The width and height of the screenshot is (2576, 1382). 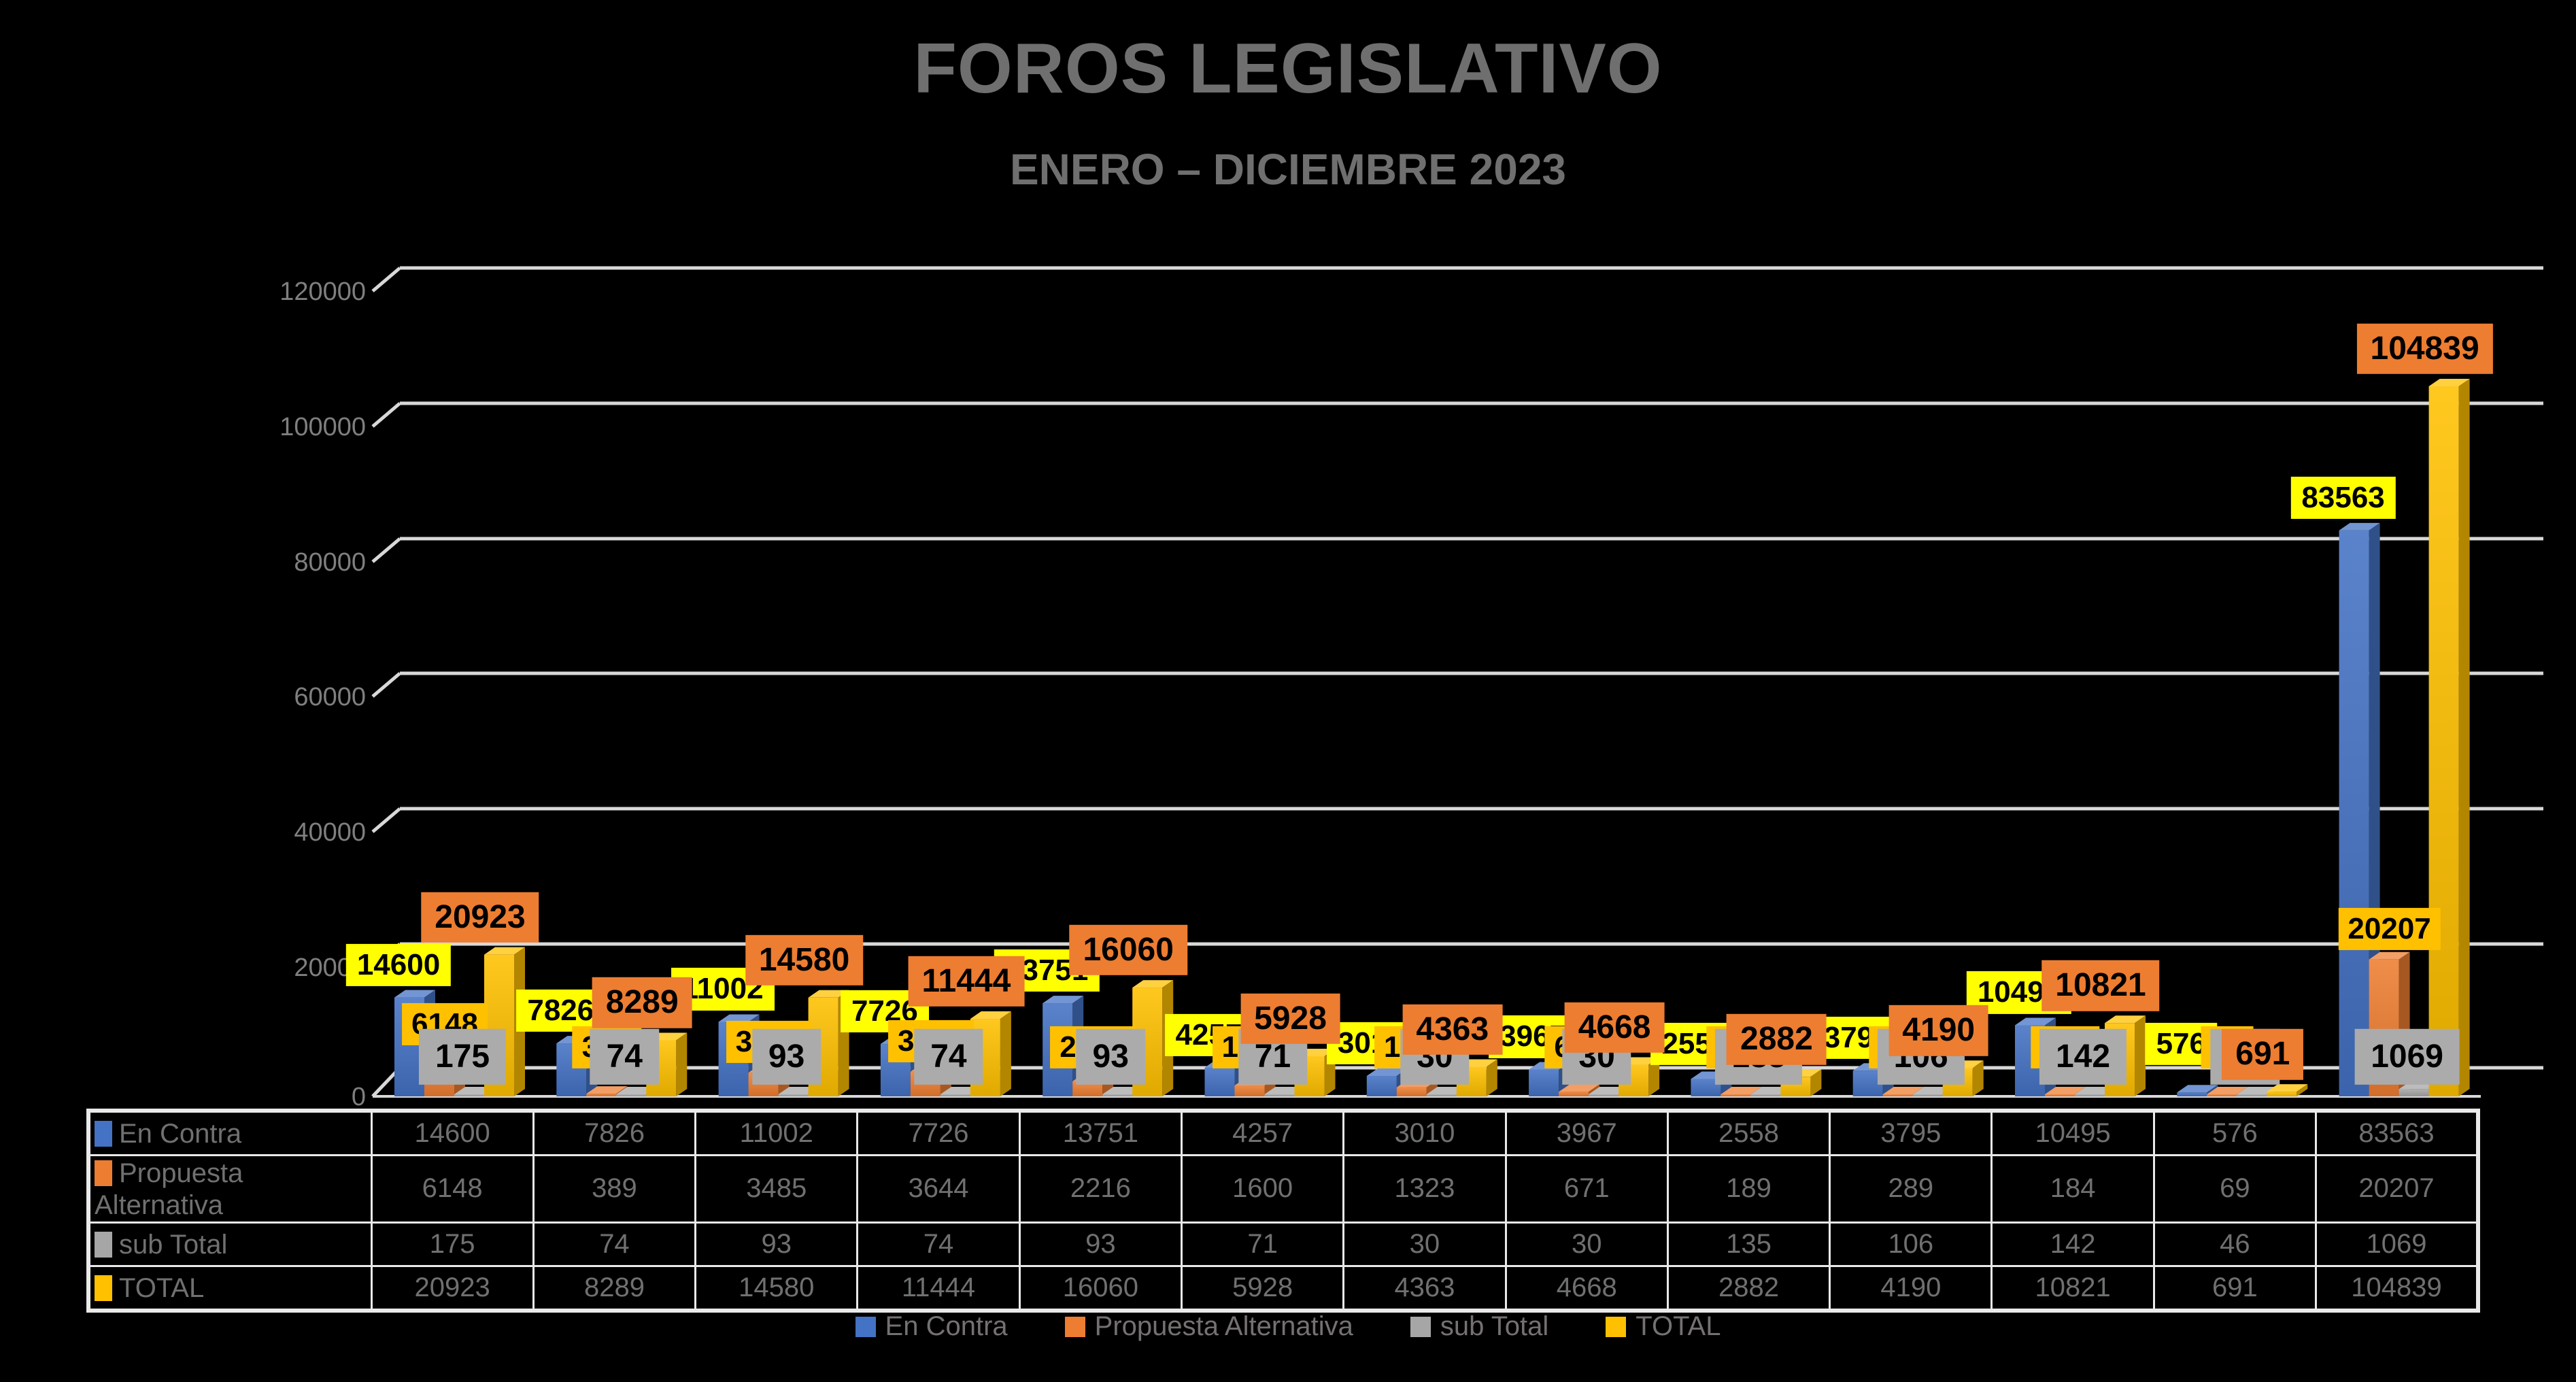 I want to click on table-value-cell: 106, so click(x=1911, y=1244).